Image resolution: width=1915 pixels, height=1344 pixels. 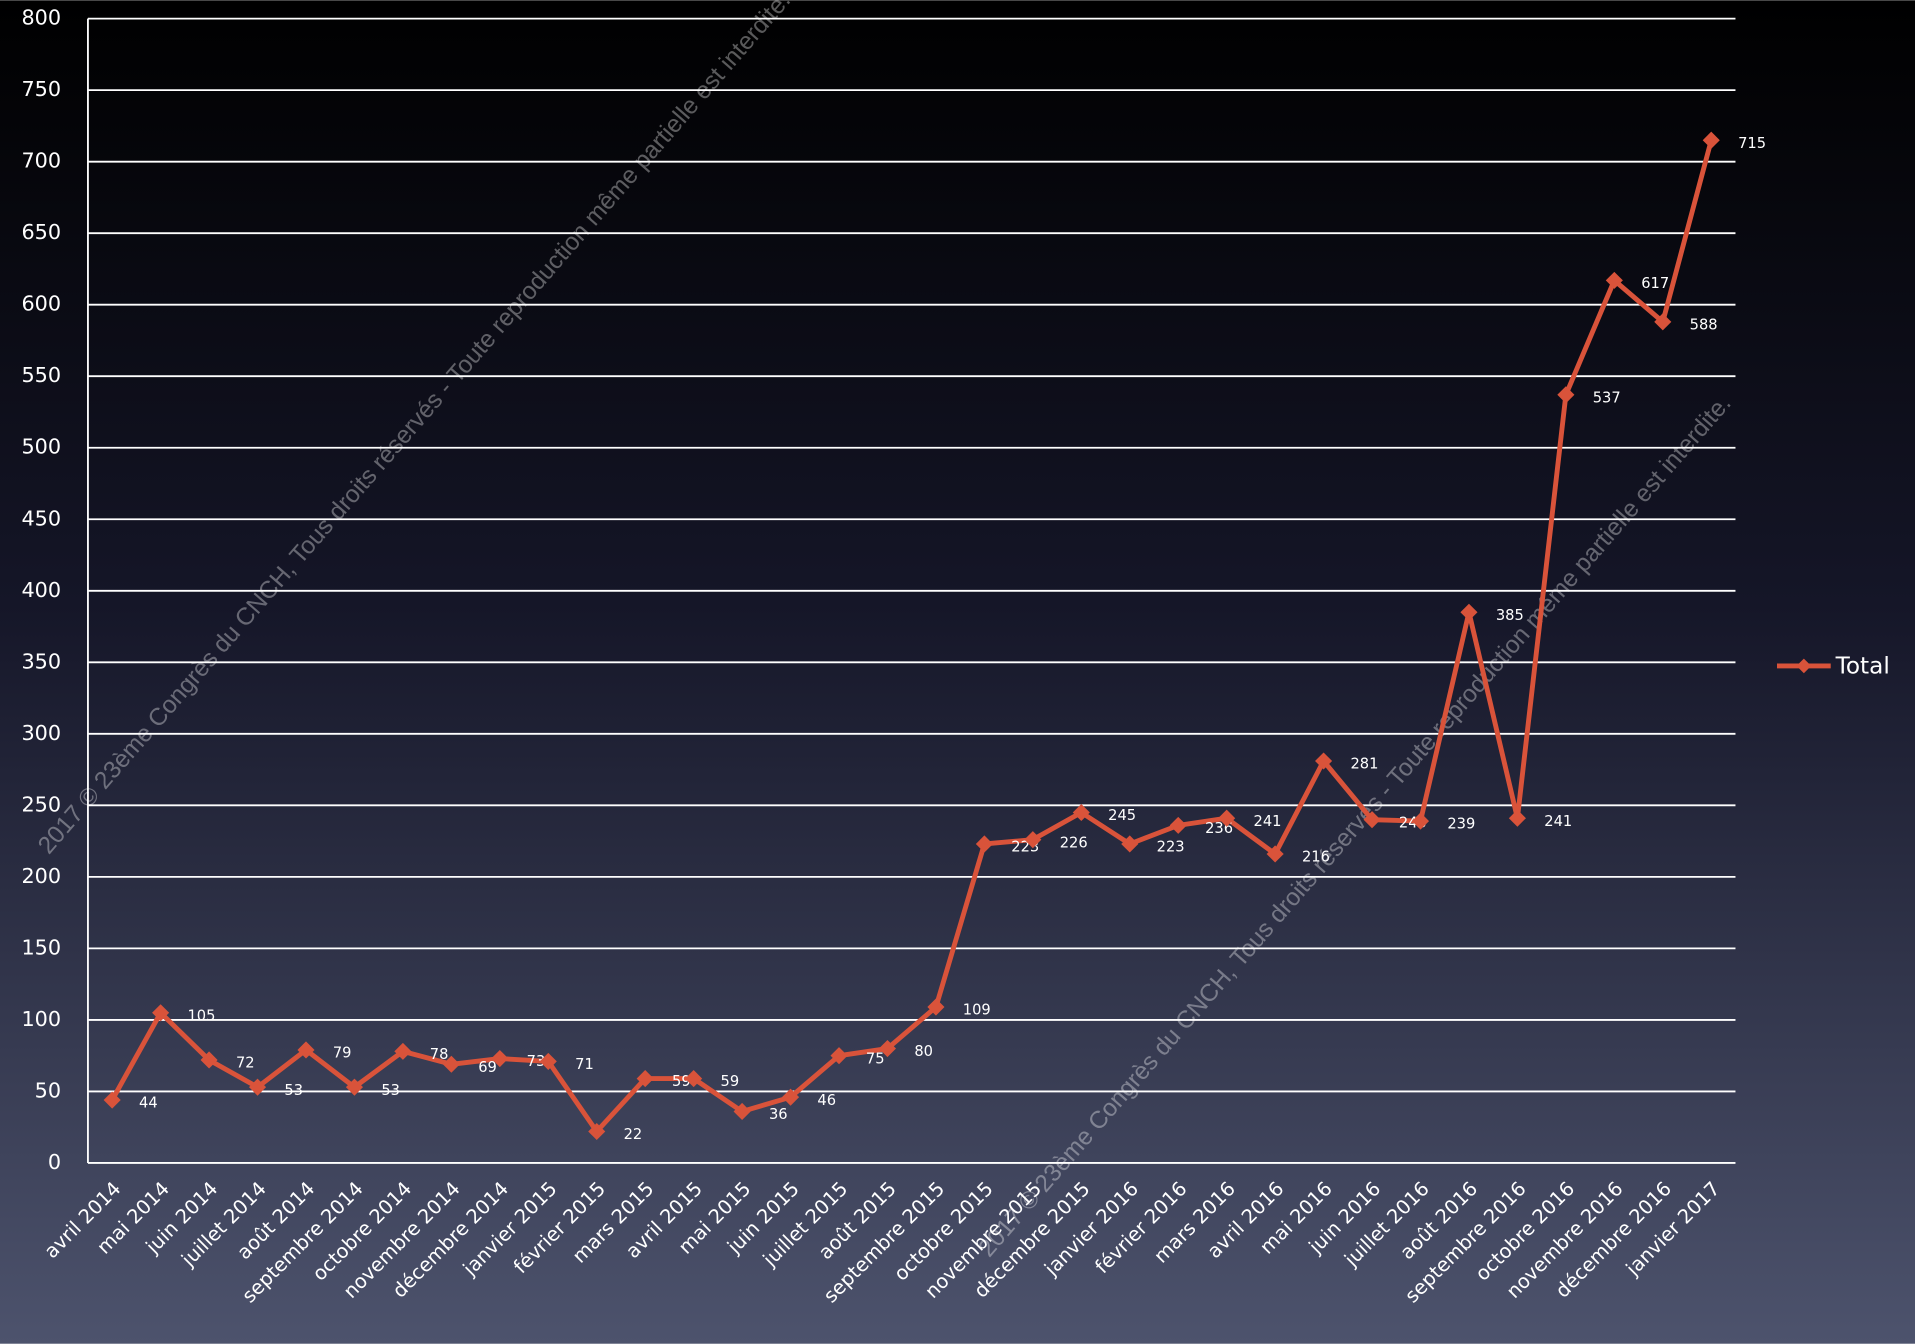 What do you see at coordinates (977, 1010) in the screenshot?
I see `data-label: 109` at bounding box center [977, 1010].